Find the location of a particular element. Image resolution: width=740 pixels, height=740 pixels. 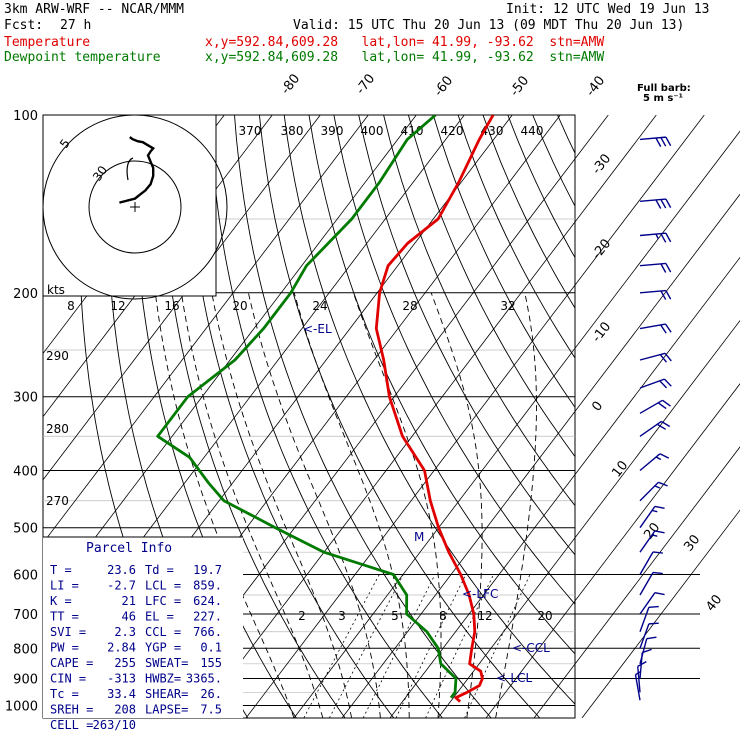

marker-ccl: <-CCL is located at coordinates (531, 648).